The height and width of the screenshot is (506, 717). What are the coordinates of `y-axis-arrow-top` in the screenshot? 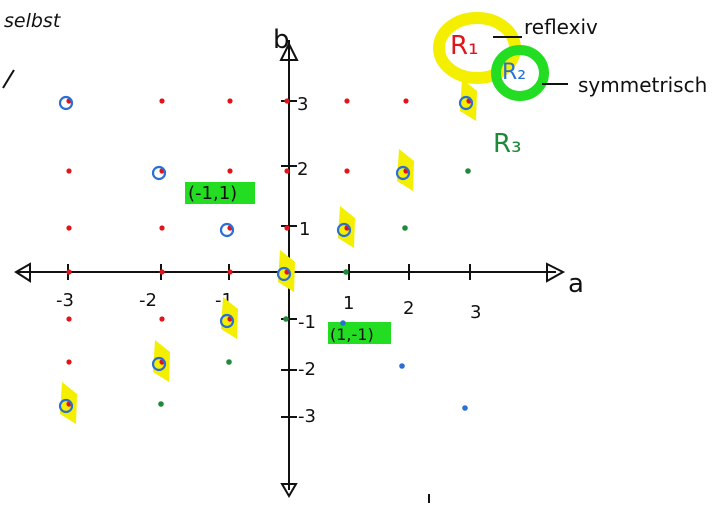 It's located at (289, 51).